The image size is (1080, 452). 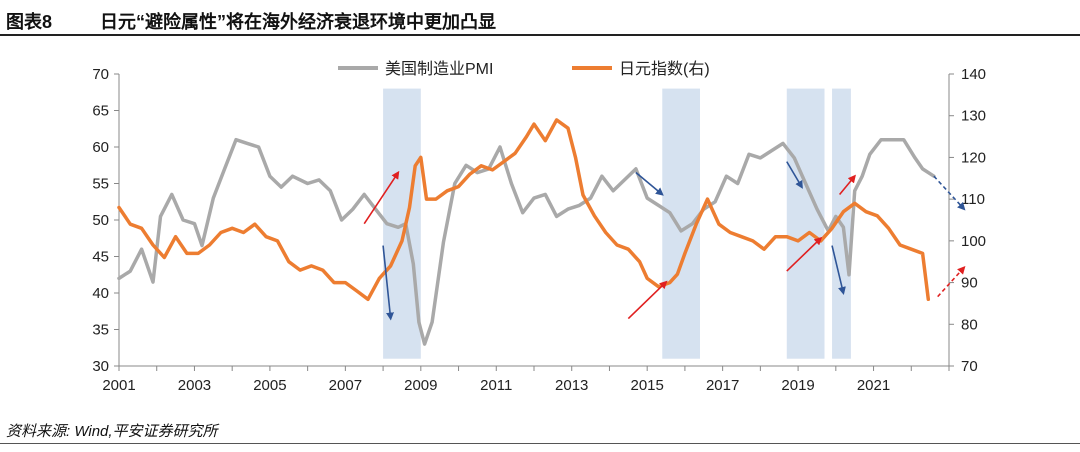 What do you see at coordinates (118, 385) in the screenshot?
I see `x-tick-label: 2001` at bounding box center [118, 385].